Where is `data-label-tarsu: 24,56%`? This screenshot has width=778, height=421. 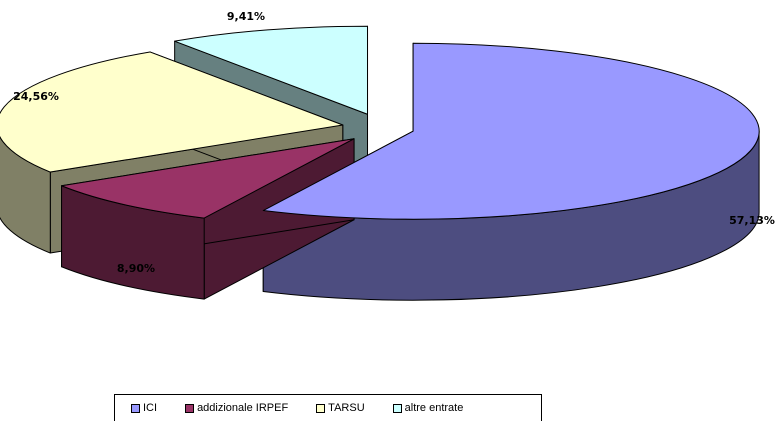
data-label-tarsu: 24,56% is located at coordinates (36, 96).